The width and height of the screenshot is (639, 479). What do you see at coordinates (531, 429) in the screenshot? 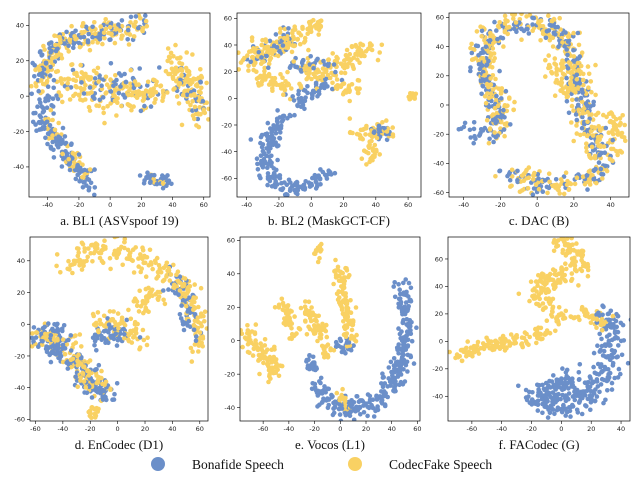
I see `x-tick-label: -20` at bounding box center [531, 429].